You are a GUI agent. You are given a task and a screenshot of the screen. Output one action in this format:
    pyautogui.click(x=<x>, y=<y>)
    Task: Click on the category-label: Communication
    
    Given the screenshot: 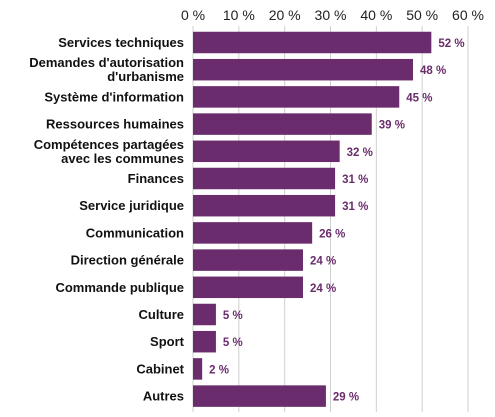 What is the action you would take?
    pyautogui.click(x=135, y=232)
    